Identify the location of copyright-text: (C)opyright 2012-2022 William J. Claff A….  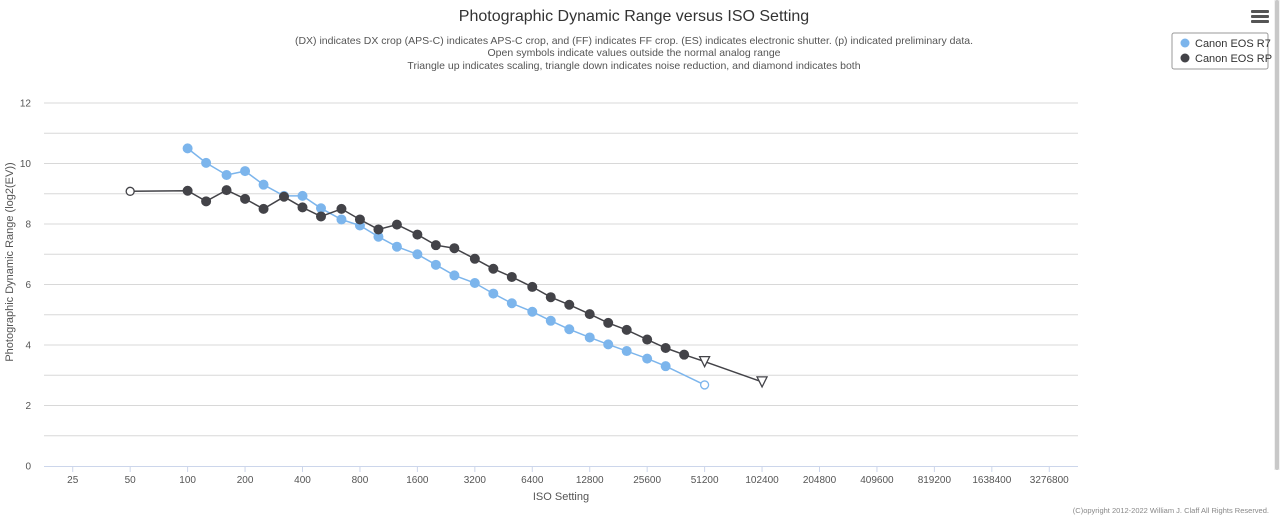
(1171, 510).